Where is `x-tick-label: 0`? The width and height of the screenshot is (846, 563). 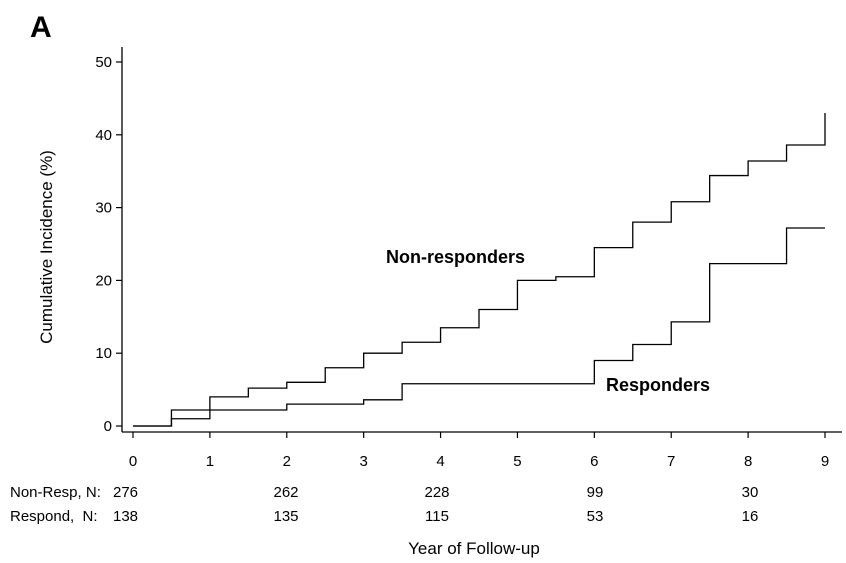
x-tick-label: 0 is located at coordinates (133, 461).